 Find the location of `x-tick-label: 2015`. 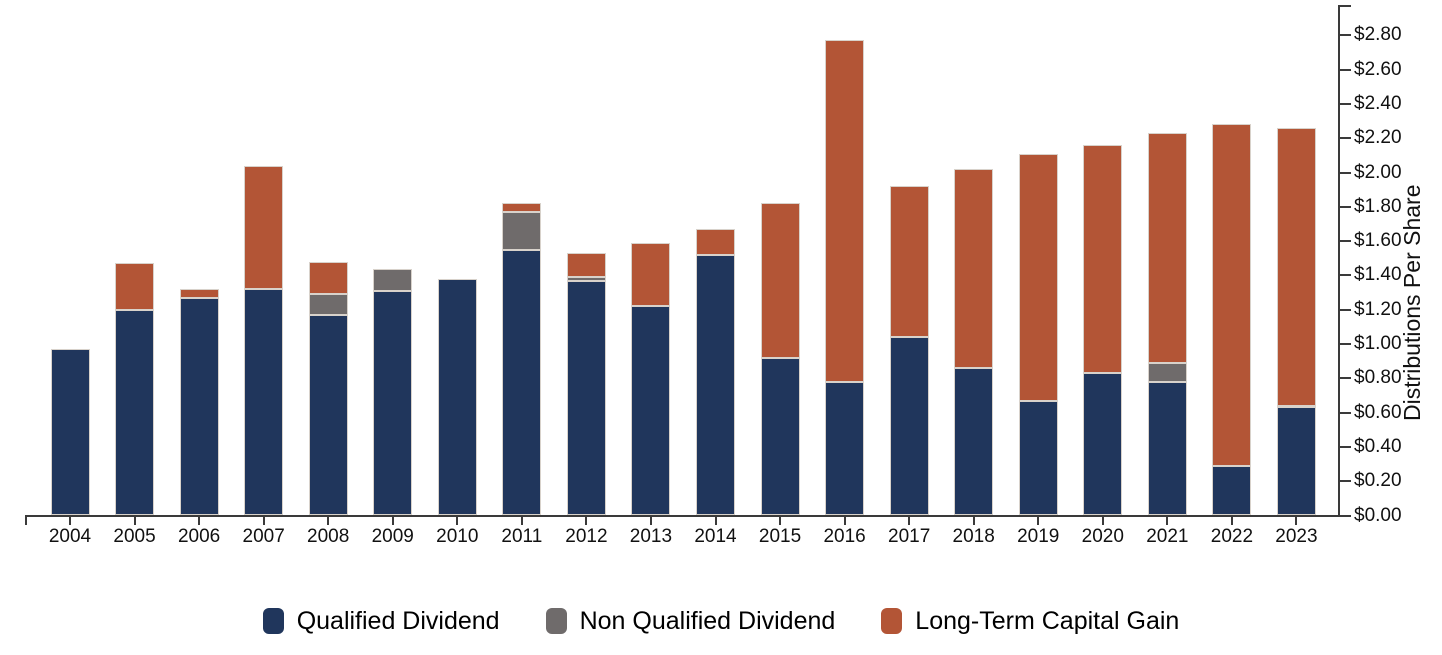

x-tick-label: 2015 is located at coordinates (780, 536).